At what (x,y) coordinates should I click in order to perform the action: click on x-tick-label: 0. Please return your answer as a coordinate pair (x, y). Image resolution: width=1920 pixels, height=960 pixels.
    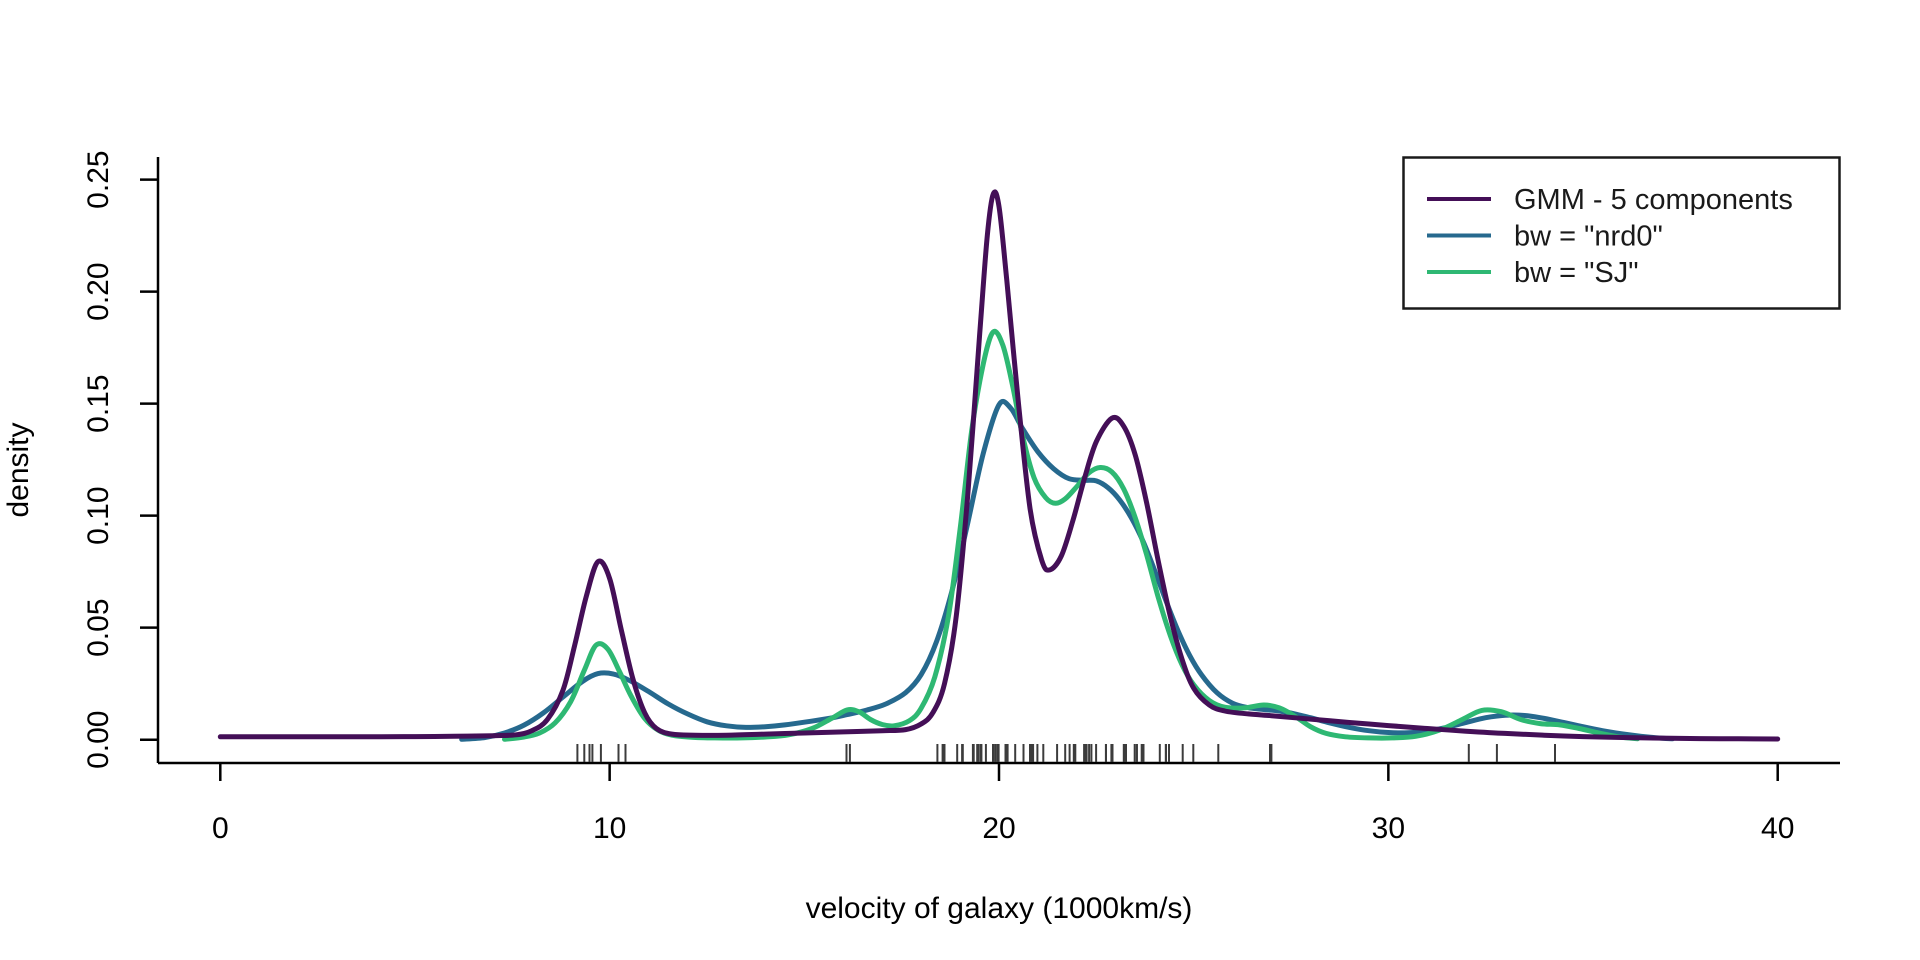
    Looking at the image, I should click on (220, 828).